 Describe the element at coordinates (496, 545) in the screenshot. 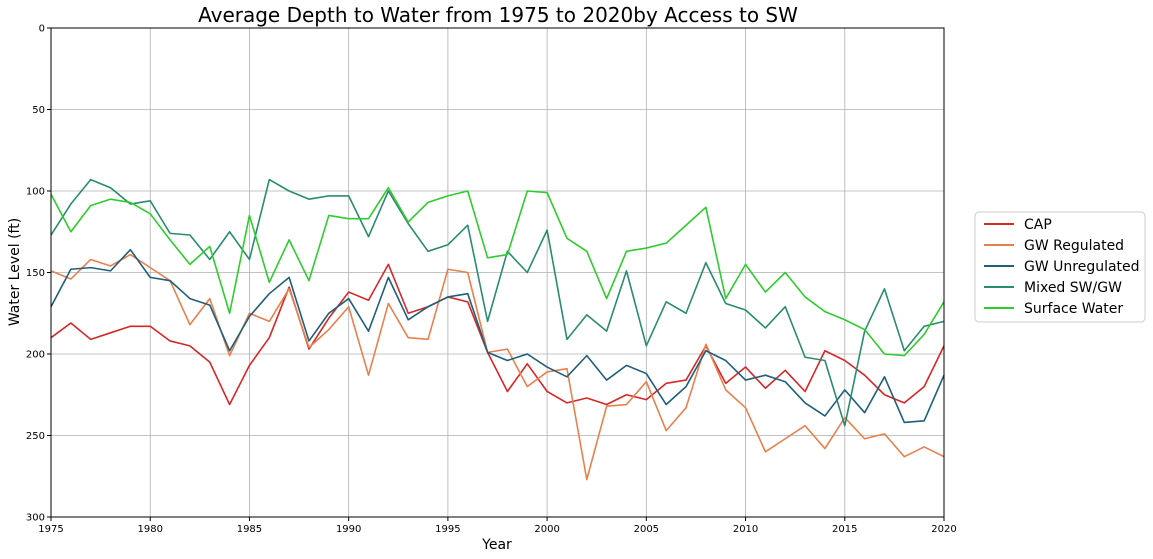

I see `x-axis-label: Year` at that location.